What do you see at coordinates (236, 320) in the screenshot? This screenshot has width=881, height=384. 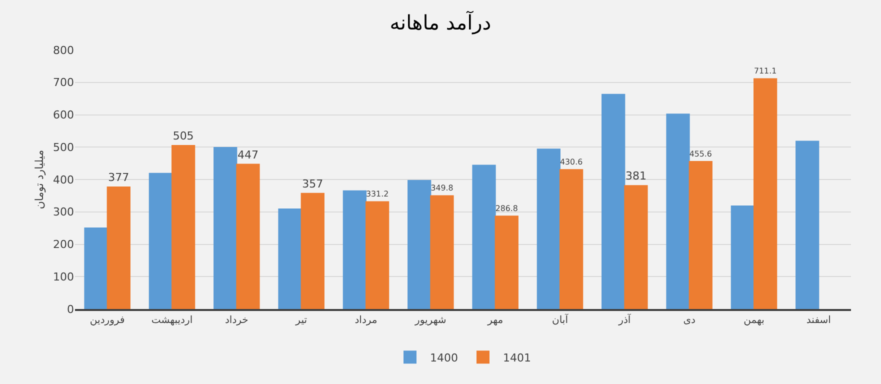 I see `x-tick-label: خرداد` at bounding box center [236, 320].